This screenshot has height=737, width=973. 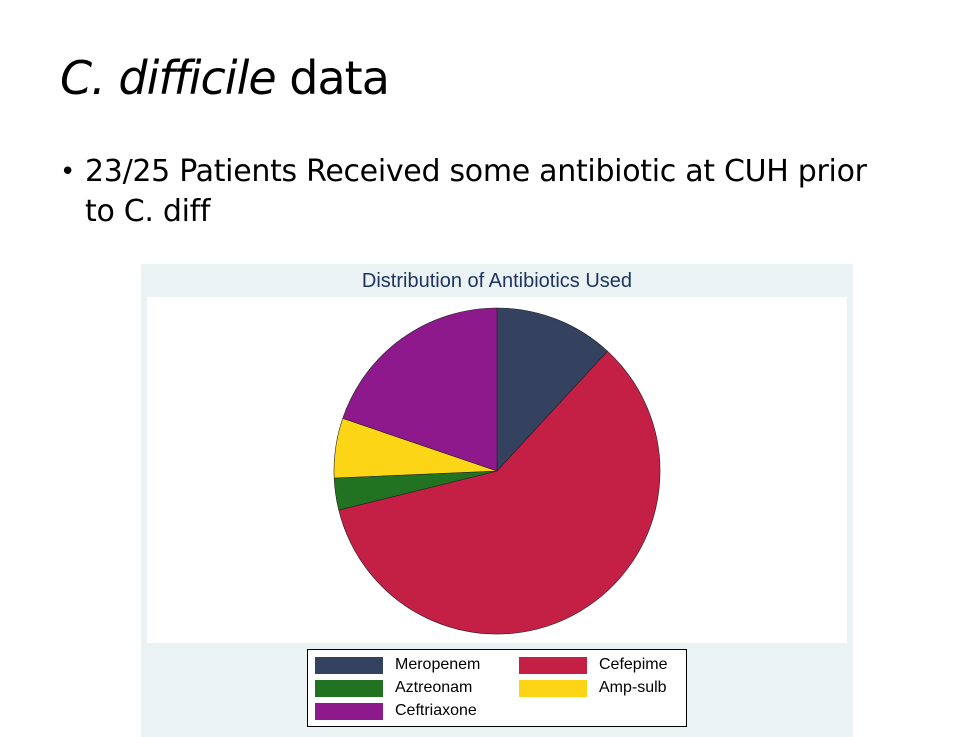 What do you see at coordinates (633, 664) in the screenshot?
I see `legend-label-cefepime: Cefepime` at bounding box center [633, 664].